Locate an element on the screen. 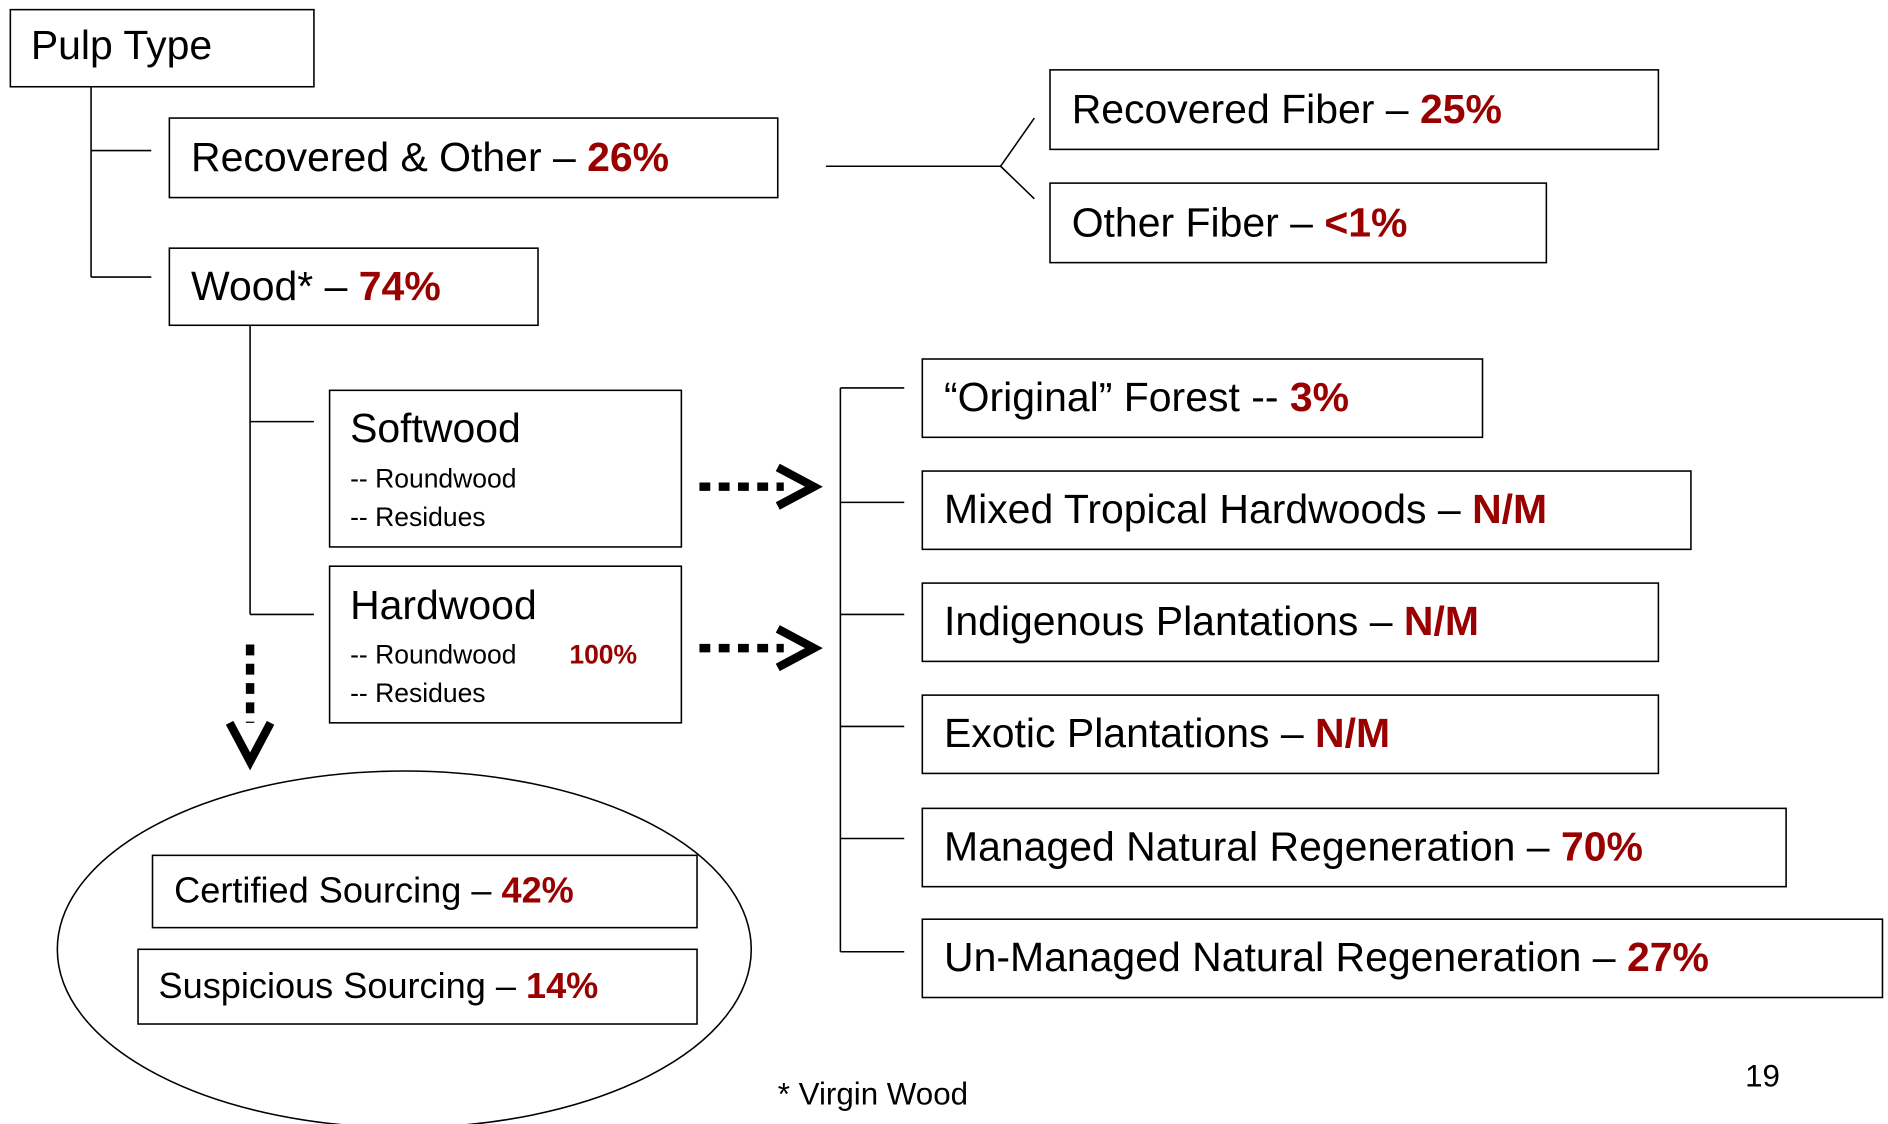  value: 25% is located at coordinates (1461, 109).